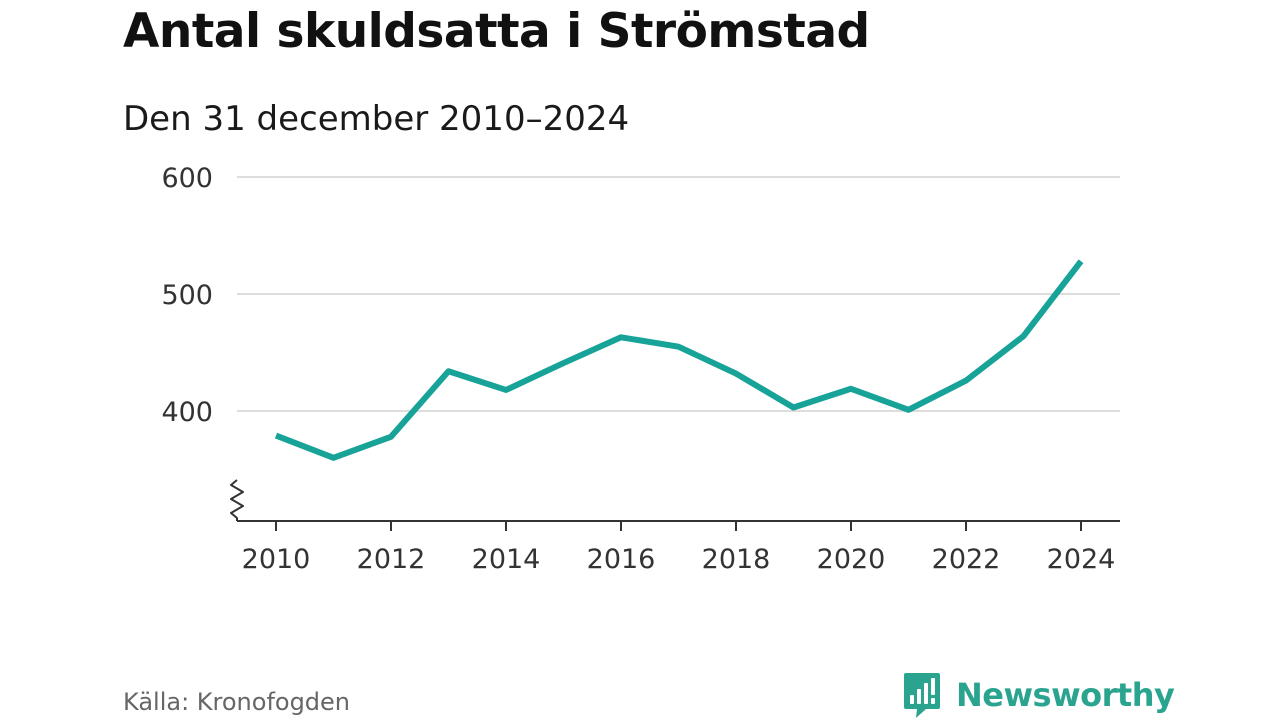 The height and width of the screenshot is (720, 1280). I want to click on y-tick-label: 600, so click(187, 178).